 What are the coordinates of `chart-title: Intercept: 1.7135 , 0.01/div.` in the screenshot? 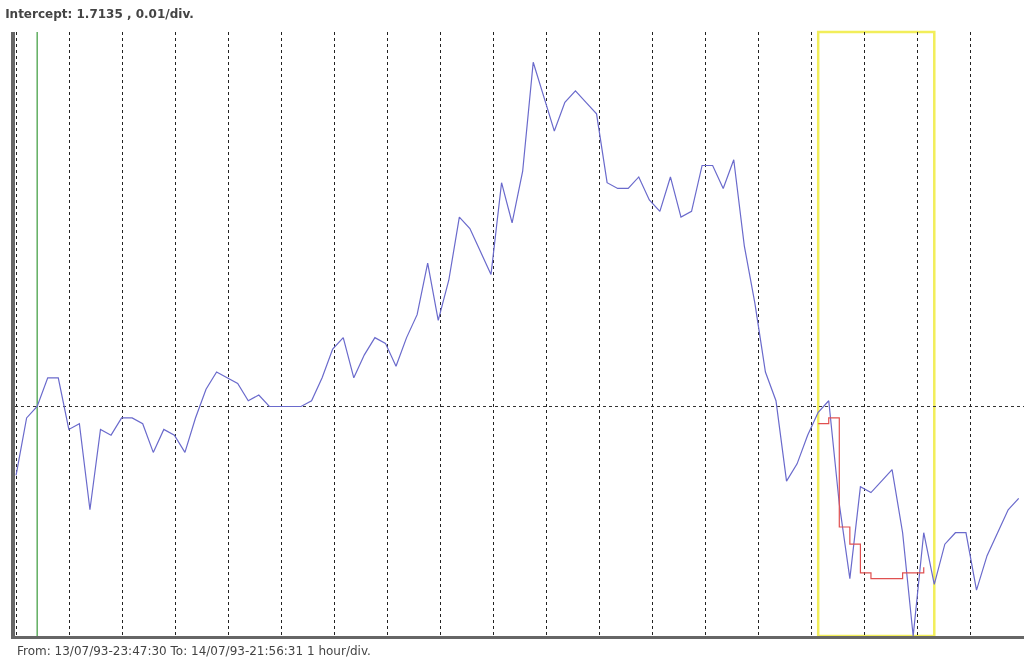 It's located at (99, 14).